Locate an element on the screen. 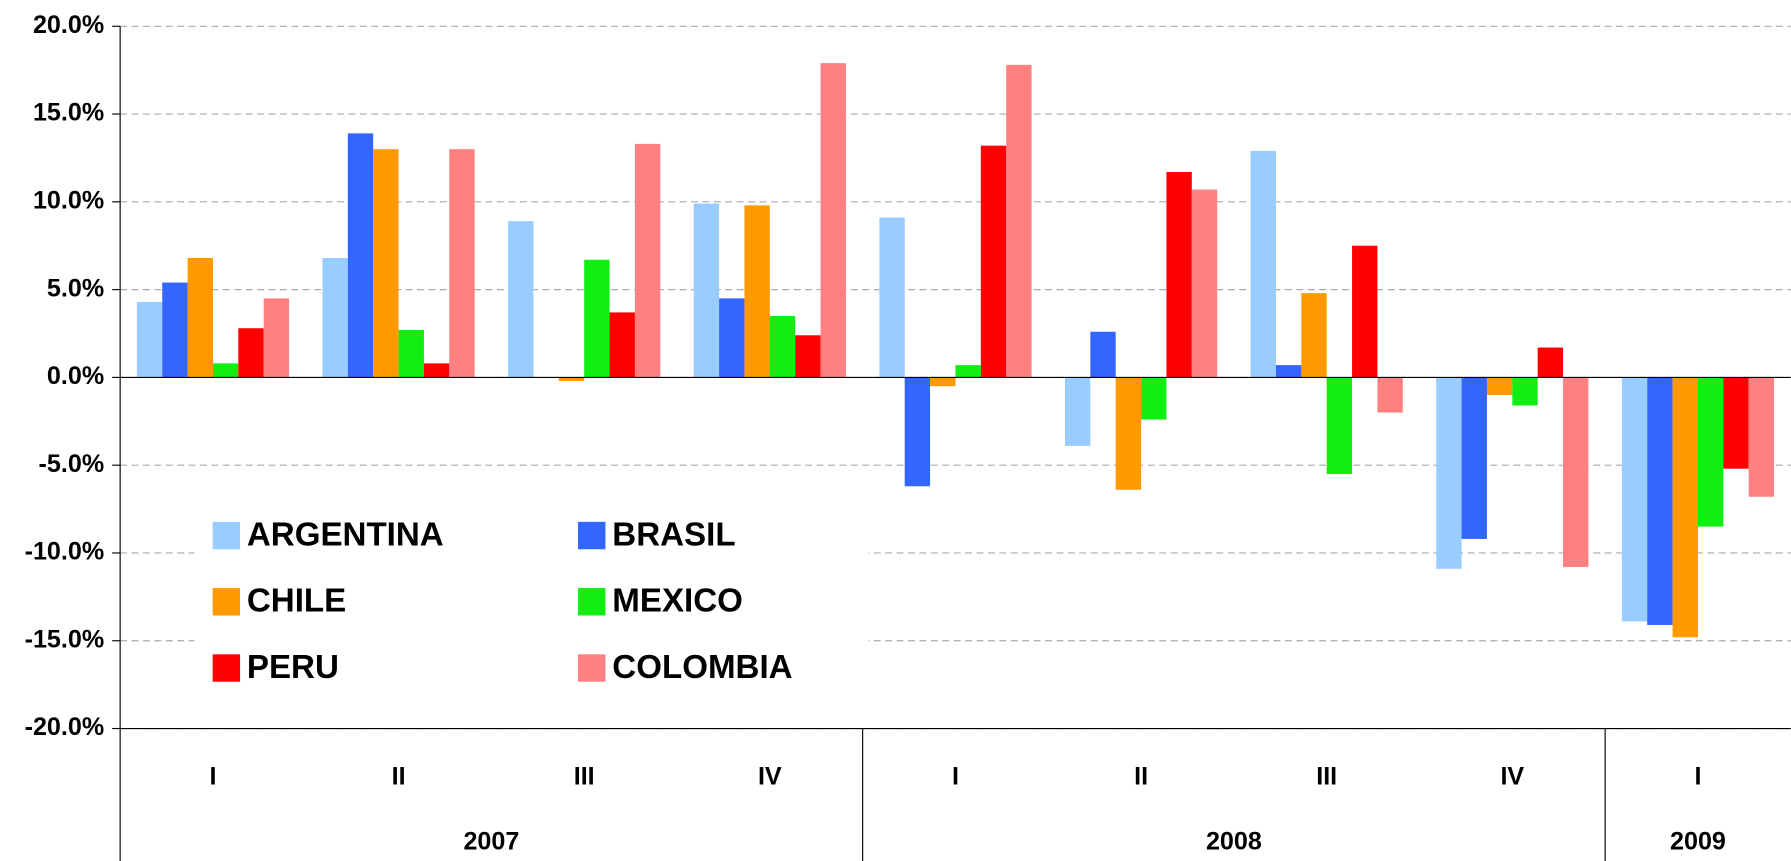 This screenshot has width=1791, height=861. y-tick-label: 5.0% is located at coordinates (75, 288).